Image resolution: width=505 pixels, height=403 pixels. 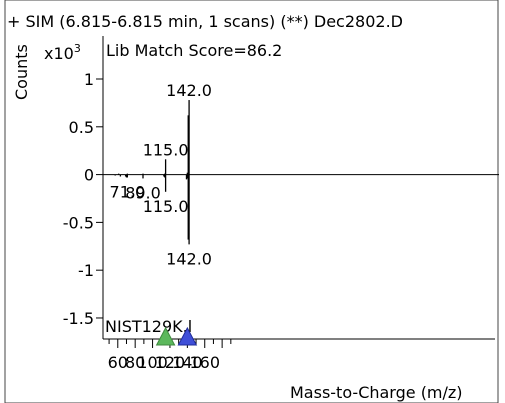 I want to click on y-axis-label: Counts, so click(x=21, y=72).